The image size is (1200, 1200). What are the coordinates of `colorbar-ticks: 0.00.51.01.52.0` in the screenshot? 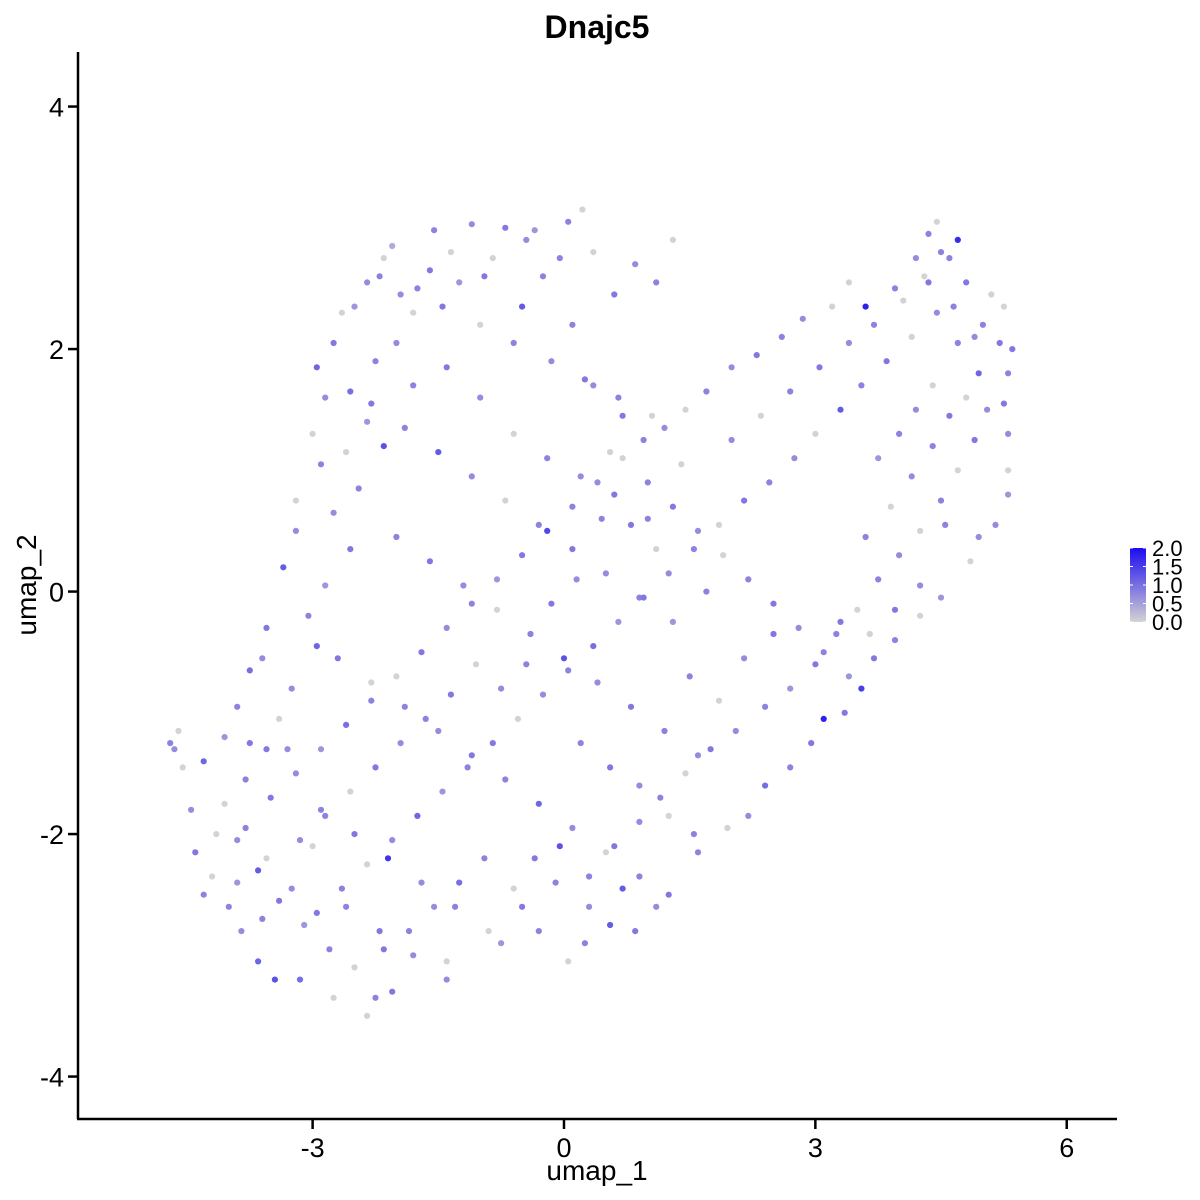 It's located at (1156, 585).